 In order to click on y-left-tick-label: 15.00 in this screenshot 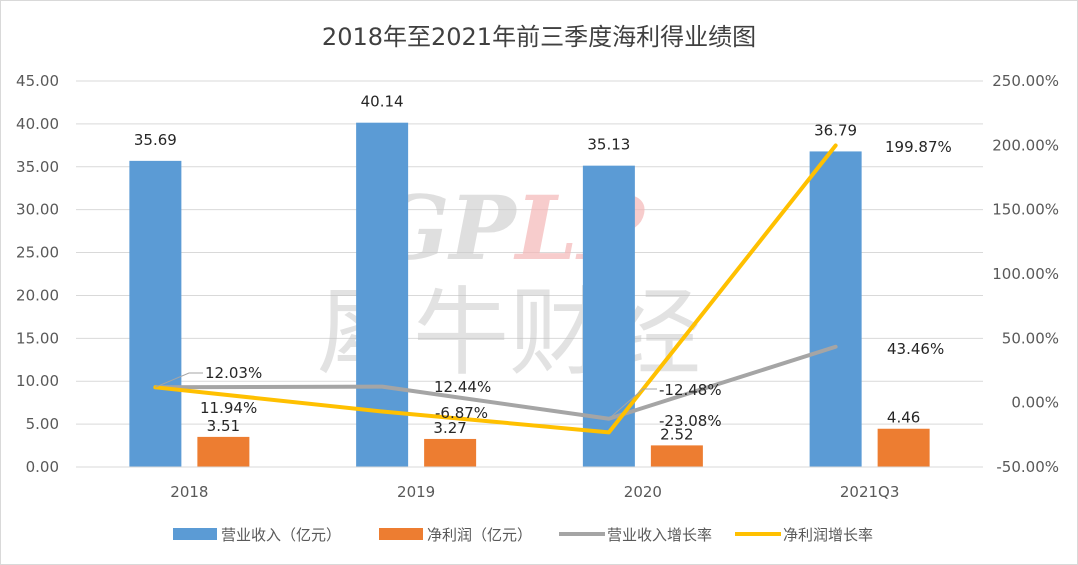, I will do `click(37, 338)`.